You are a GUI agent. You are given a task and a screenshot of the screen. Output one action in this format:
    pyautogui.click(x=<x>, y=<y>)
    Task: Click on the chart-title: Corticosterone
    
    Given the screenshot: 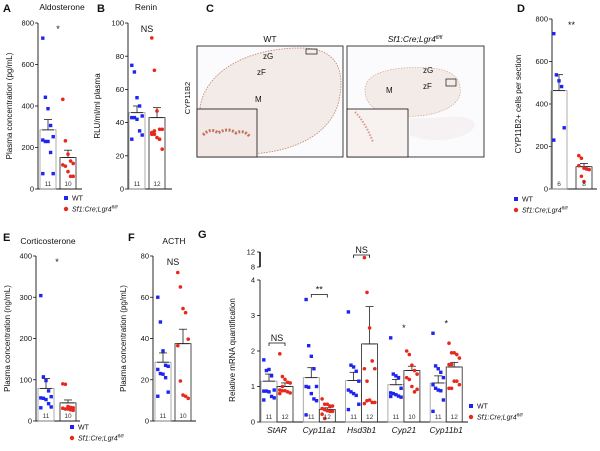 What is the action you would take?
    pyautogui.click(x=48, y=241)
    